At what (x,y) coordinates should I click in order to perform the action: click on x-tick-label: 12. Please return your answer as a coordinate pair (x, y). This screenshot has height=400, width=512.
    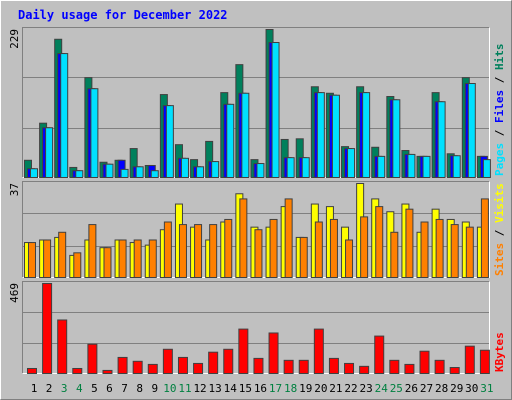
    Looking at the image, I should click on (199, 388).